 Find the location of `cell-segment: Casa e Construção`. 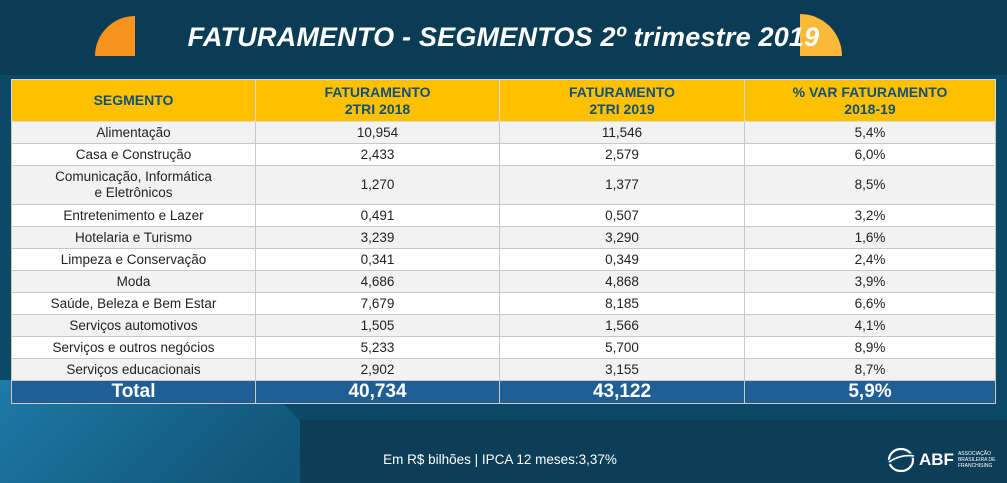

cell-segment: Casa e Construção is located at coordinates (133, 154).